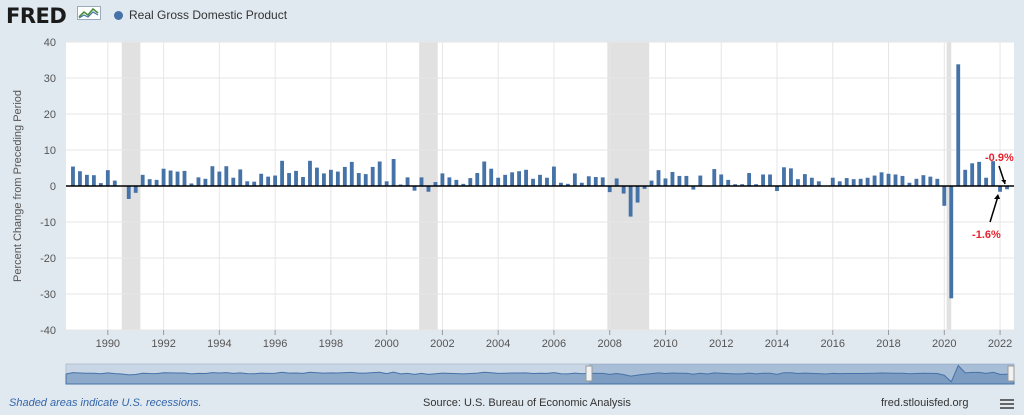  I want to click on navigator-handle-right, so click(1011, 373).